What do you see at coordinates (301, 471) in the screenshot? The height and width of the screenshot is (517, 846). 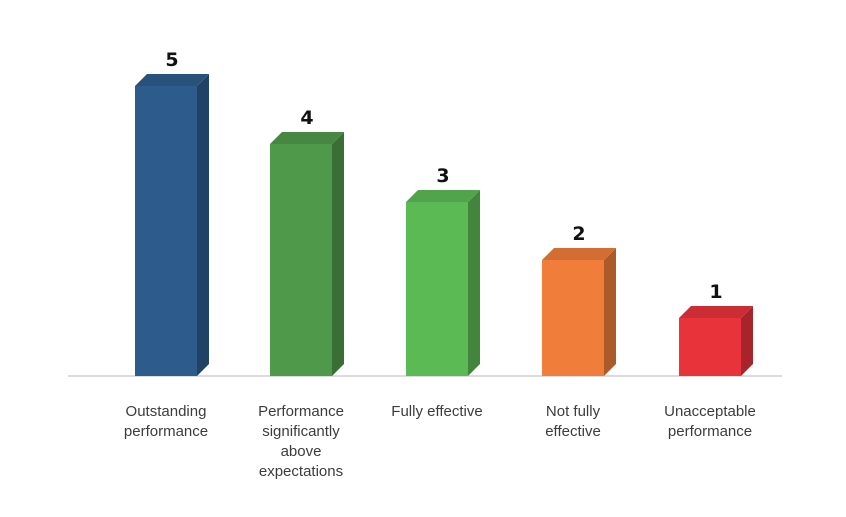 I see `category-label-line: expectations` at bounding box center [301, 471].